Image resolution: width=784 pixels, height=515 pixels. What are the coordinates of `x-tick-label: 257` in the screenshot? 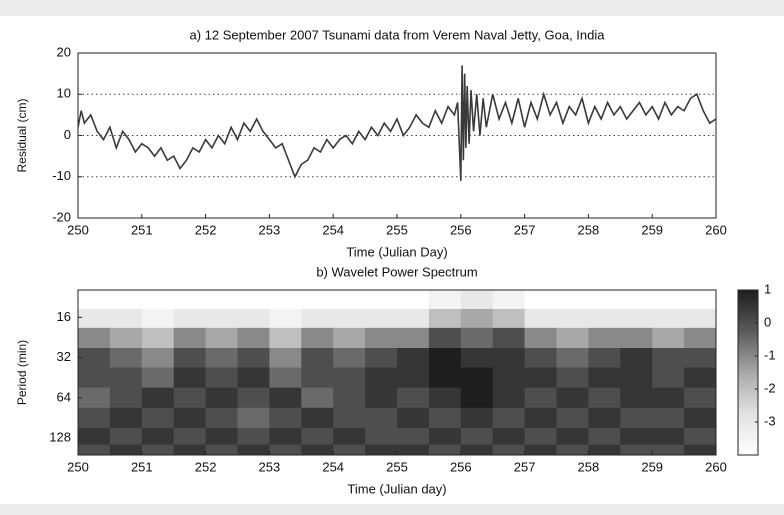 It's located at (525, 229).